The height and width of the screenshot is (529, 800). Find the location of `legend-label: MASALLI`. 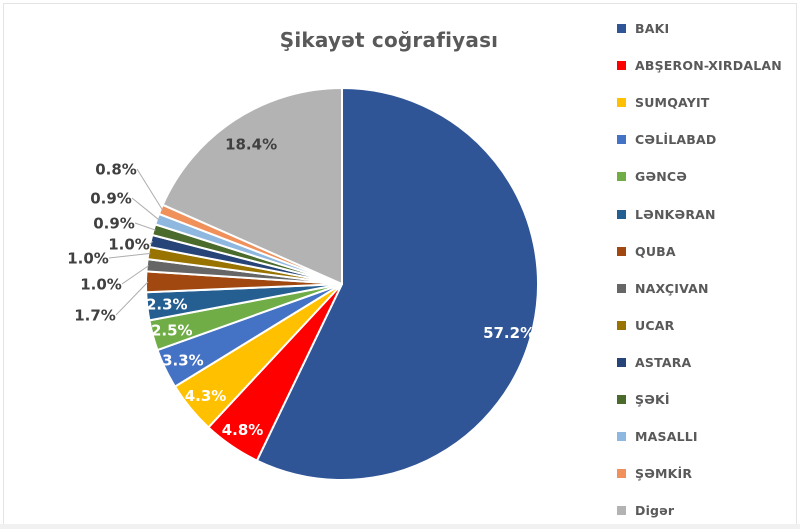

legend-label: MASALLI is located at coordinates (666, 437).